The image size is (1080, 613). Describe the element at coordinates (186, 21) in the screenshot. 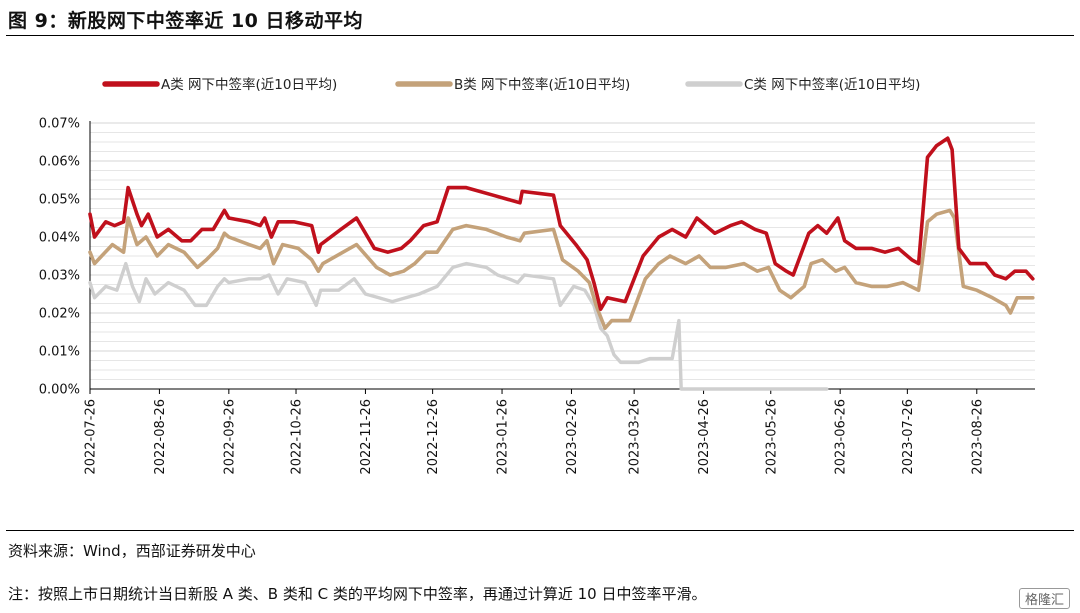

I see `figure-title: 图 9：新股网下中签率近 10 日移动平均` at that location.